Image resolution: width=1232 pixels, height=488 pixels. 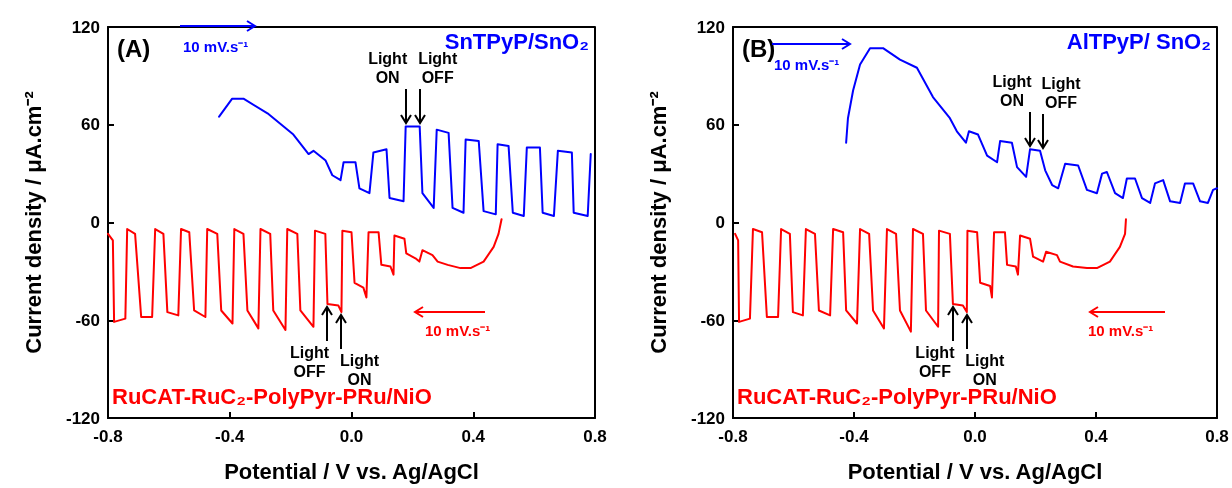 I want to click on chart-title: (A), so click(x=134, y=48).